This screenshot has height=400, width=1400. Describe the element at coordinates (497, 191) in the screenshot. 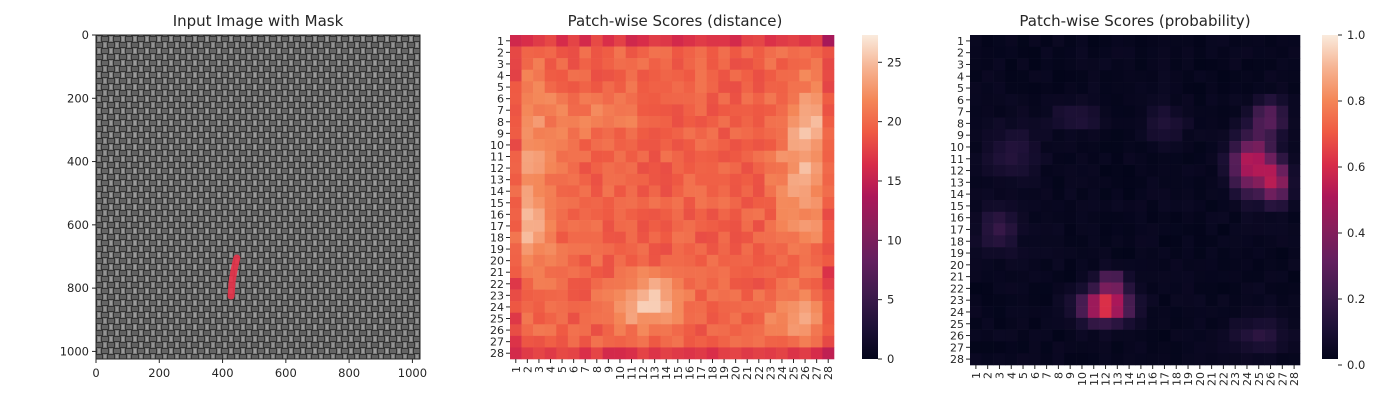

I see `heatmap-y-tick-label: 14` at that location.